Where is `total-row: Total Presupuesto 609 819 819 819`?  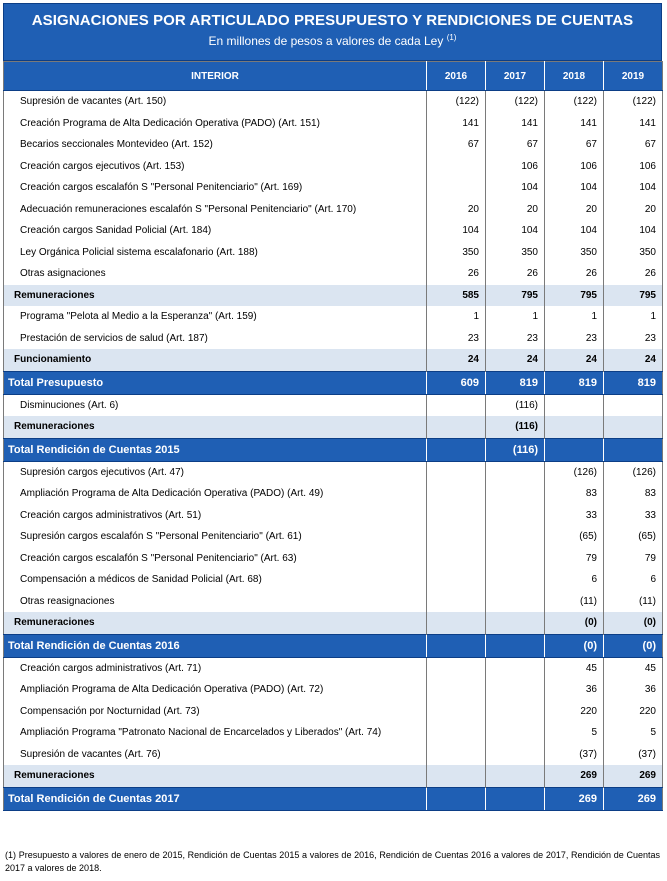 total-row: Total Presupuesto 609 819 819 819 is located at coordinates (333, 382).